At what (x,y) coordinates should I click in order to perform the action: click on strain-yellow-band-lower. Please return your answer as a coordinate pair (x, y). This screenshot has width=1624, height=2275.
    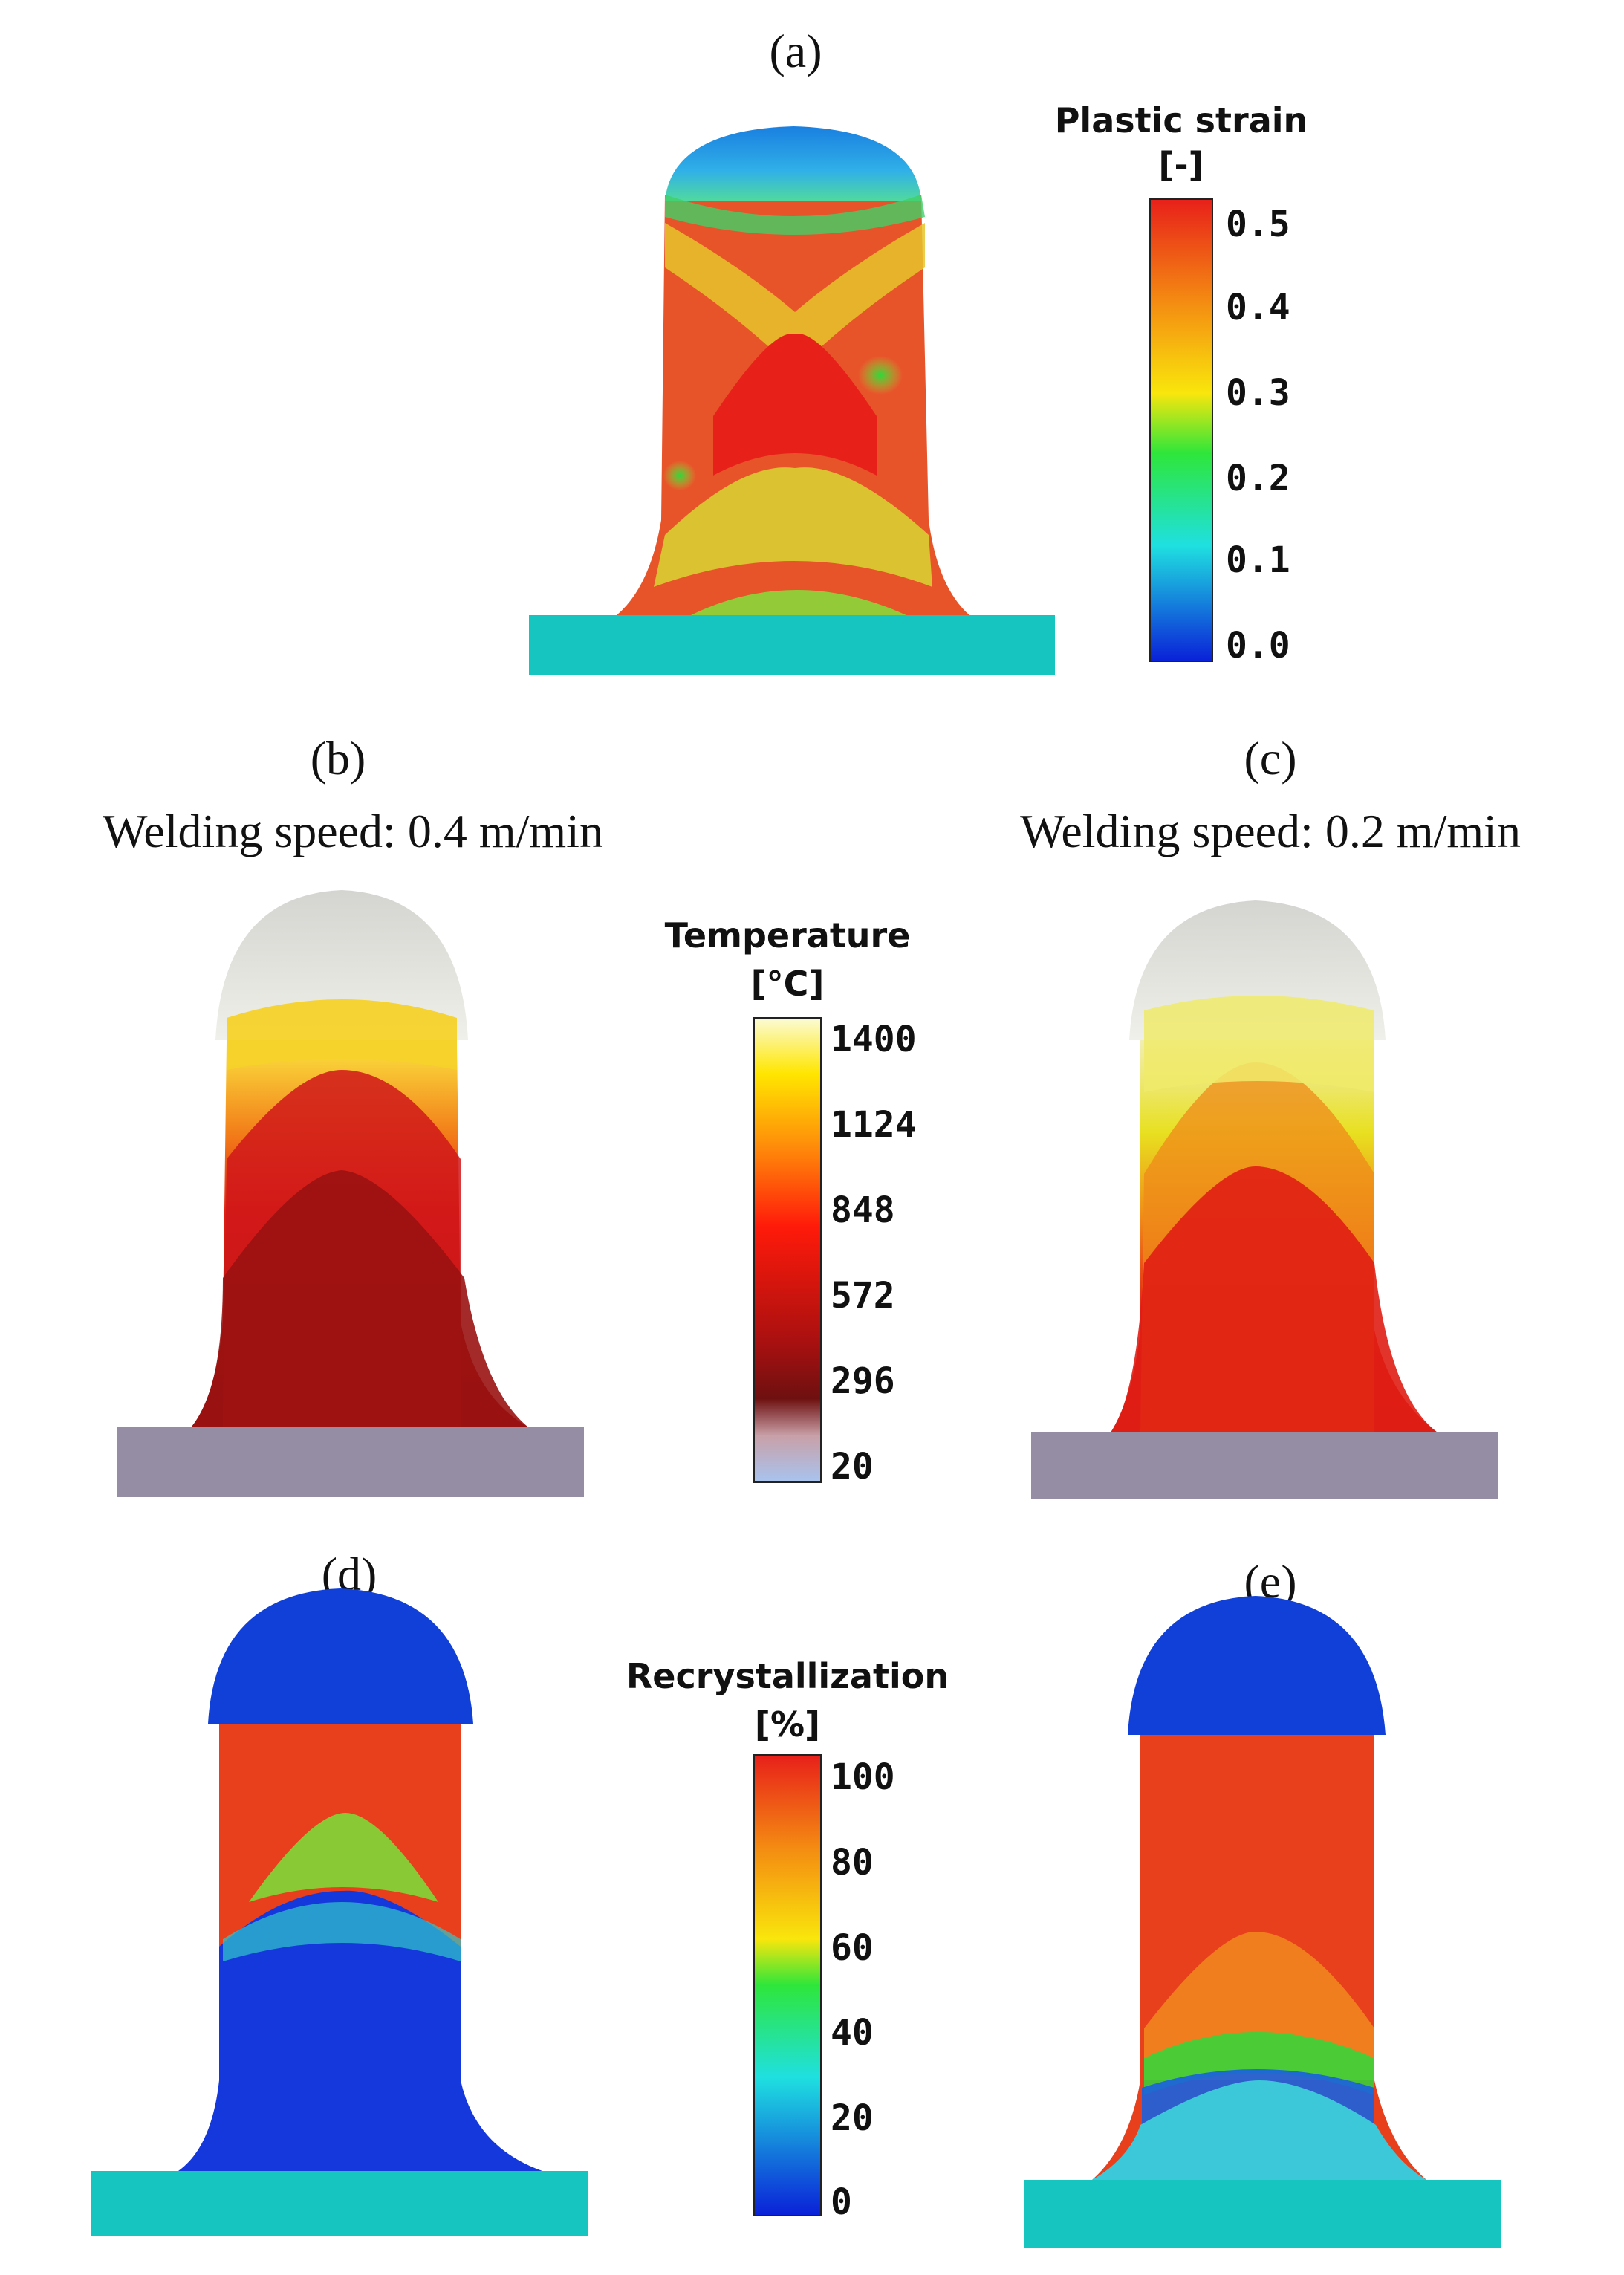
    Looking at the image, I should click on (793, 527).